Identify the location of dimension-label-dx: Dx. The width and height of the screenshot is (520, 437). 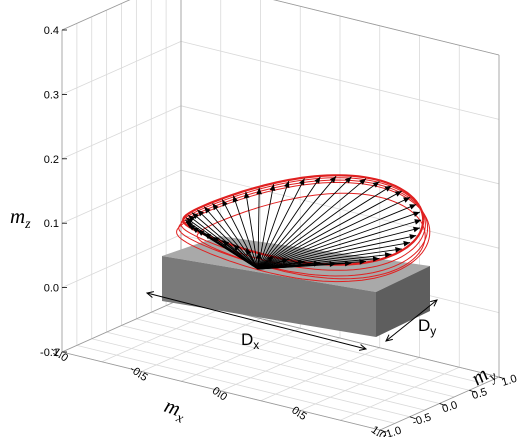
(250, 341).